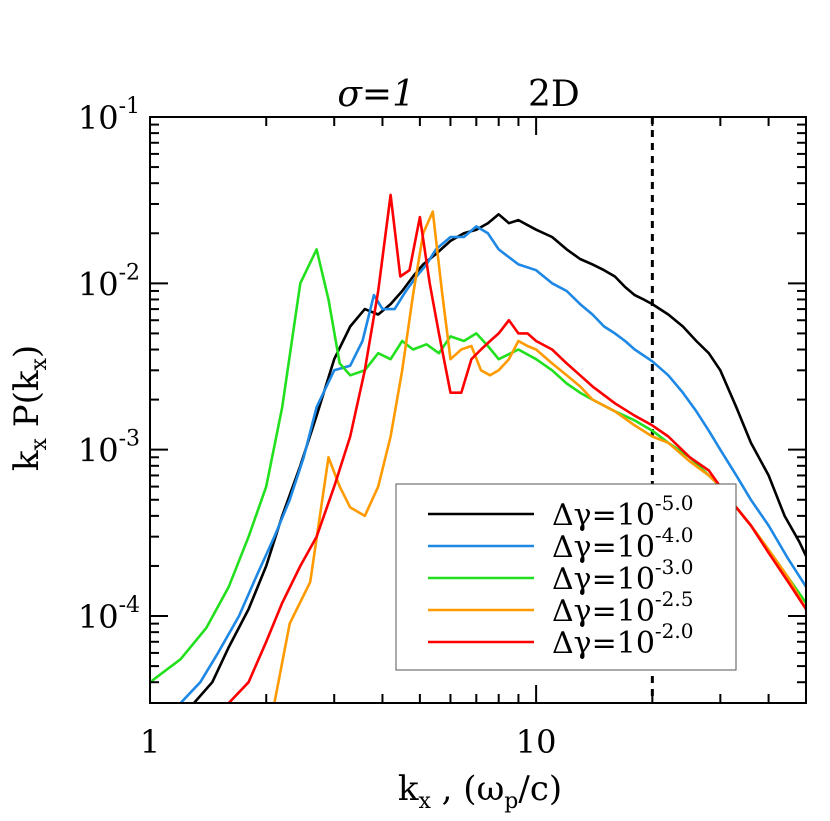 The width and height of the screenshot is (830, 821). I want to click on y-tick-label: 10⁻³, so click(109, 448).